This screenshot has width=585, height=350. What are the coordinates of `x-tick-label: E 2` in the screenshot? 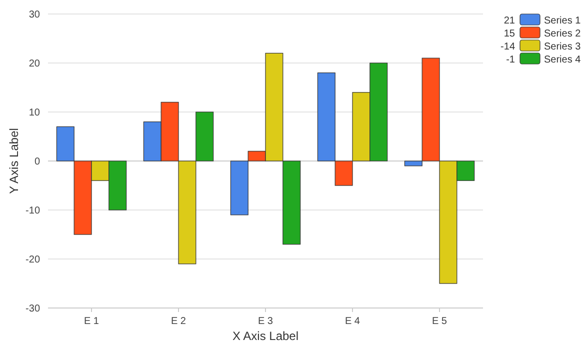 It's located at (178, 321).